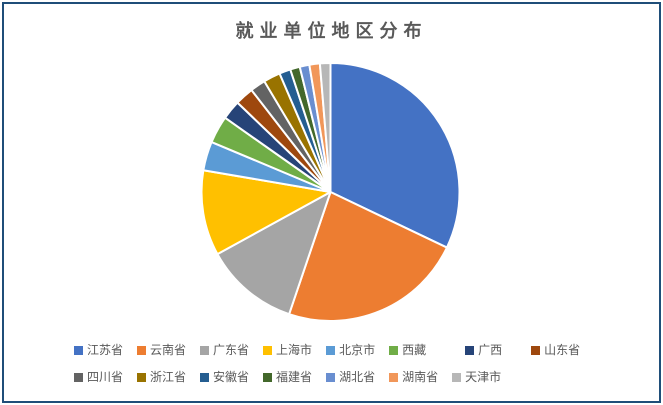 The image size is (663, 405). I want to click on legend-item: 安徽省, so click(224, 377).